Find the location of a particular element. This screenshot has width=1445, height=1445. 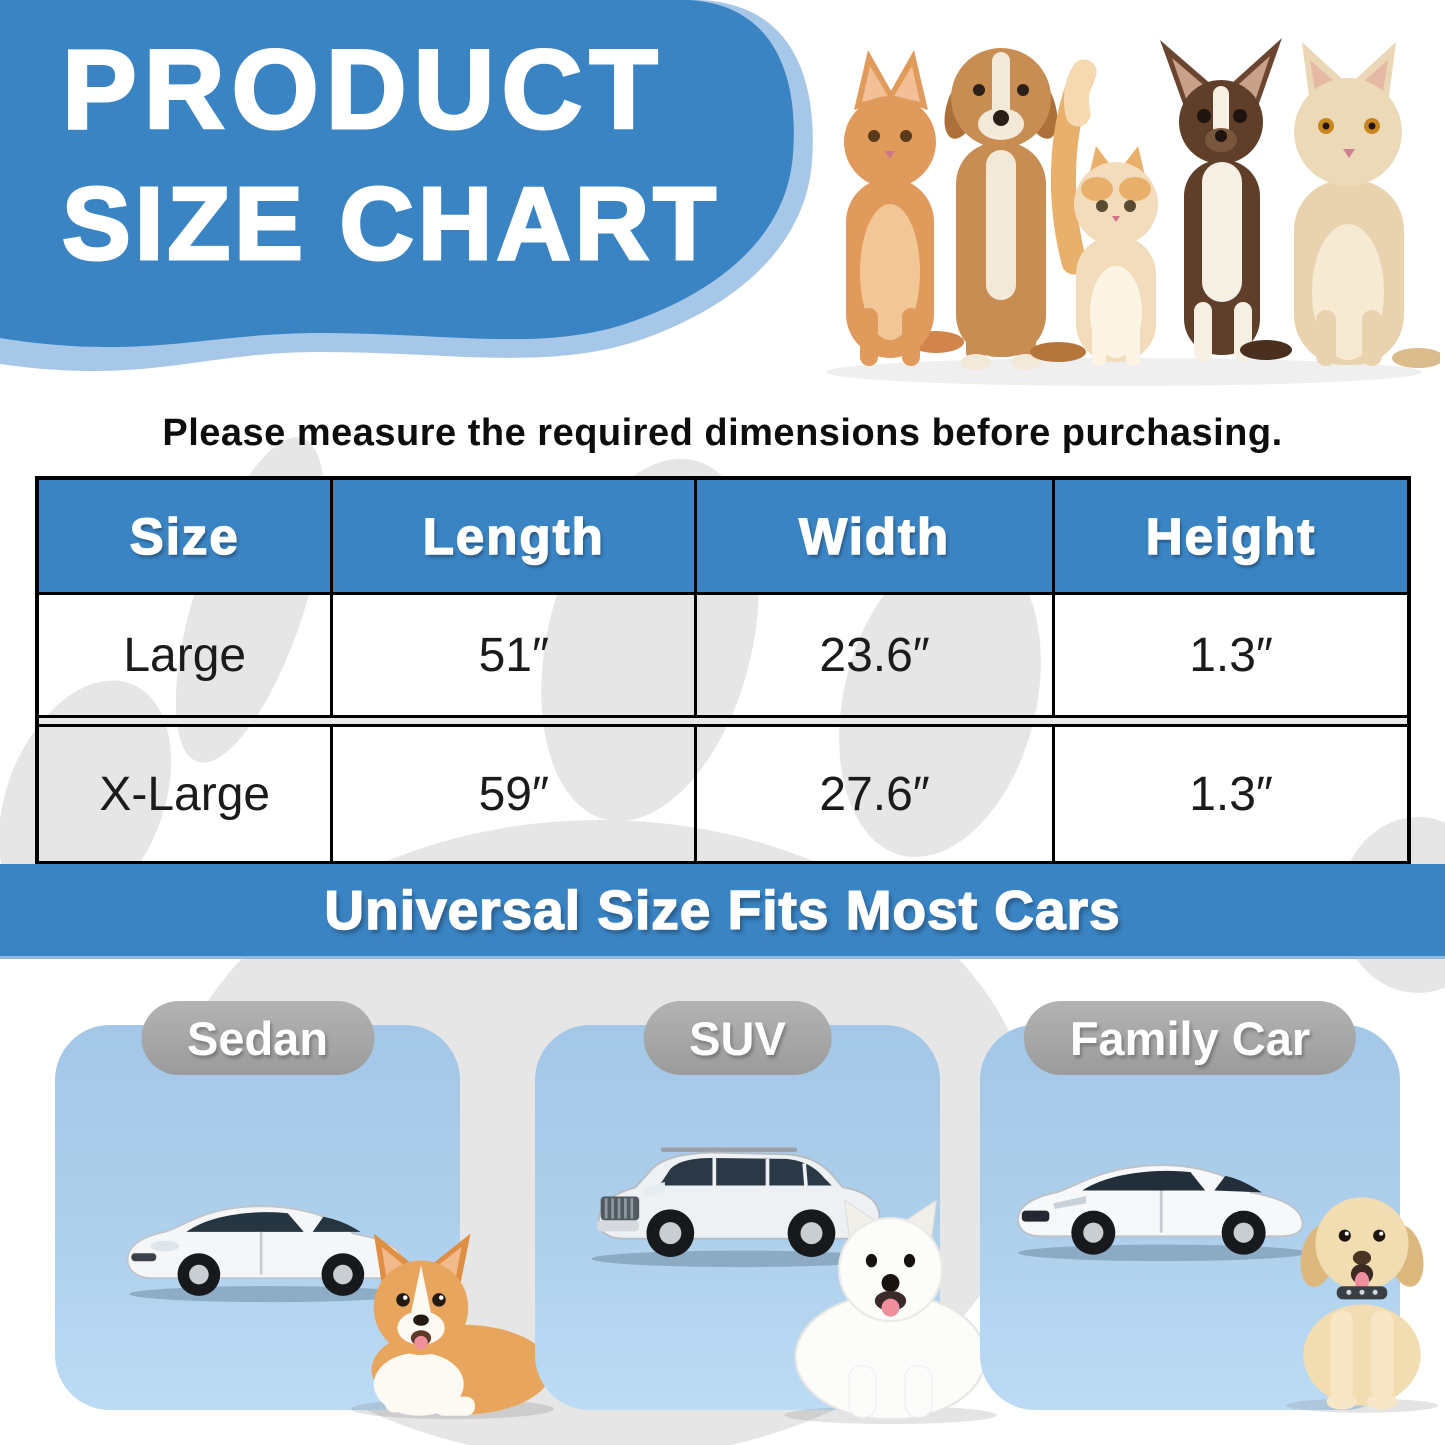

cell-length: 51″ is located at coordinates (514, 655).